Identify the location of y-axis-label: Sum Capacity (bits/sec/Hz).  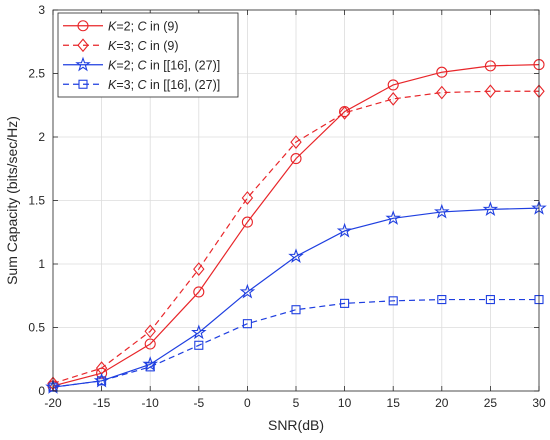
(12, 200).